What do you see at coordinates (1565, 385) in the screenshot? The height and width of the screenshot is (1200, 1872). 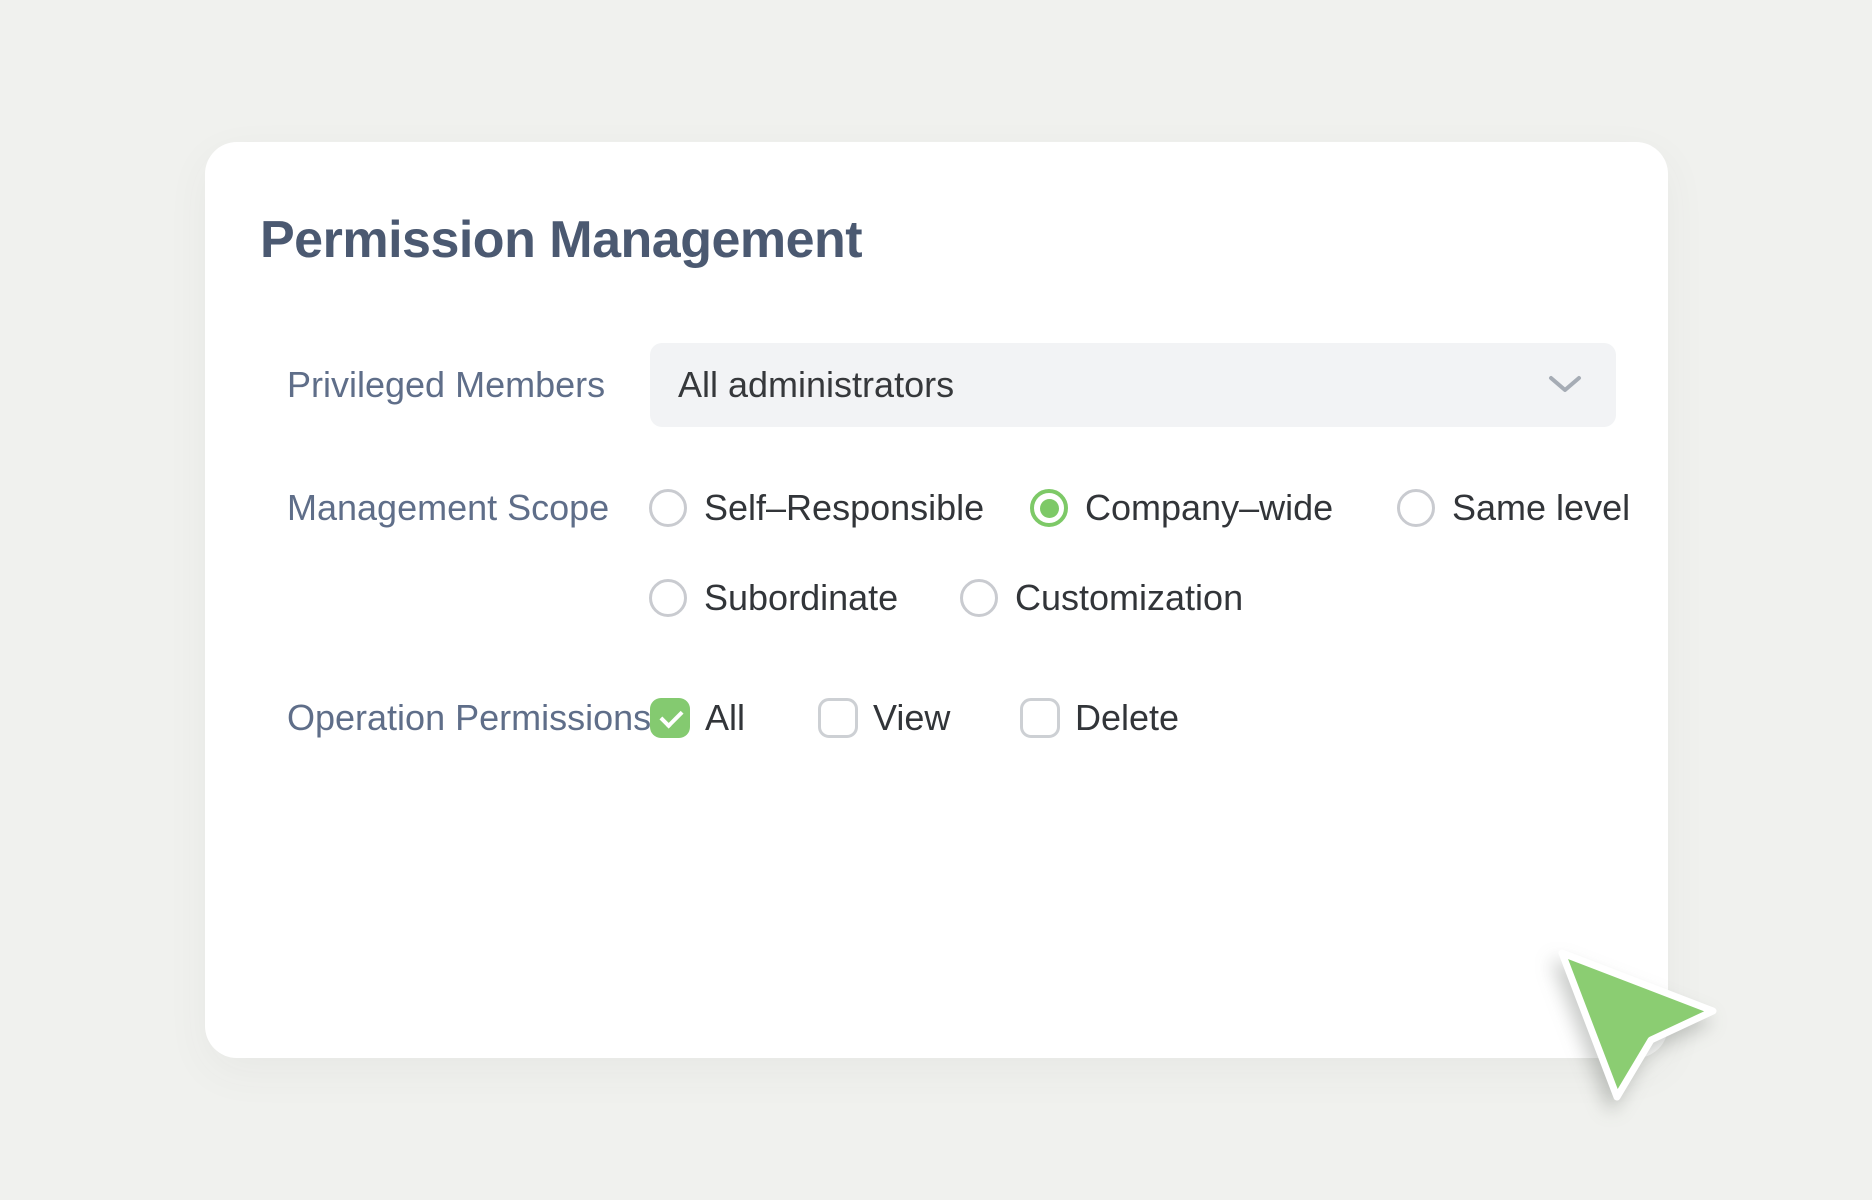 I see `chevron-down-icon` at bounding box center [1565, 385].